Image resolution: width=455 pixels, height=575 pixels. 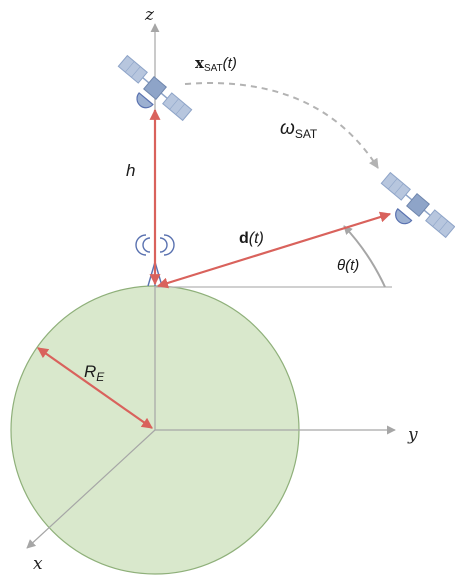 I want to click on distance-vector, so click(x=274, y=250).